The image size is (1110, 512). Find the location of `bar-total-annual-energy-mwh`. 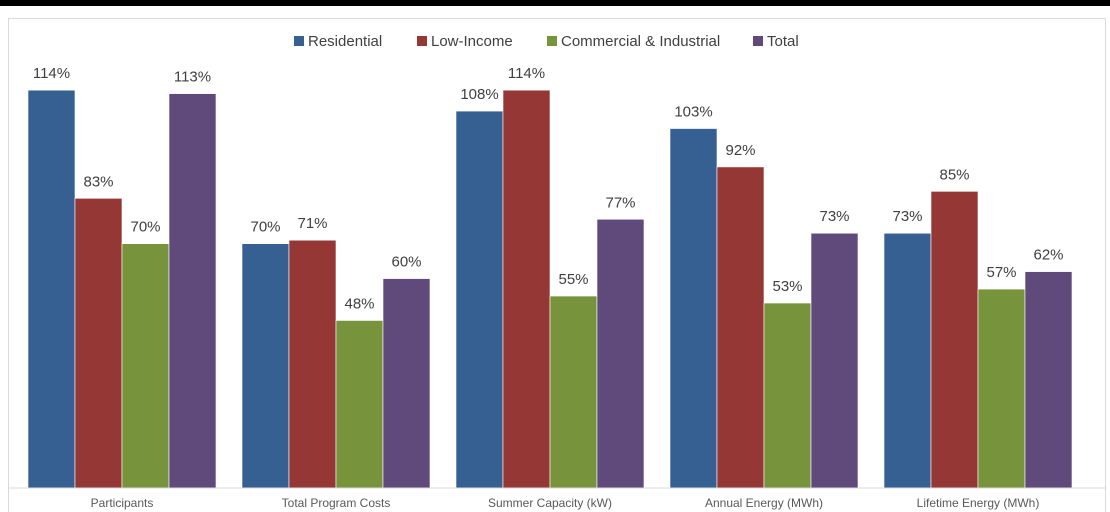

bar-total-annual-energy-mwh is located at coordinates (834, 360).